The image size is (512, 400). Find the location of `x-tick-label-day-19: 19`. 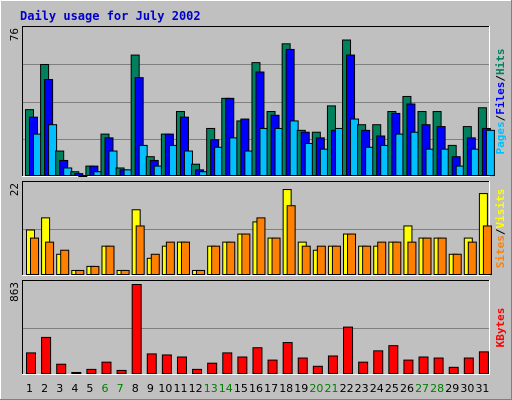

x-tick-label-day-19: 19 is located at coordinates (301, 388).